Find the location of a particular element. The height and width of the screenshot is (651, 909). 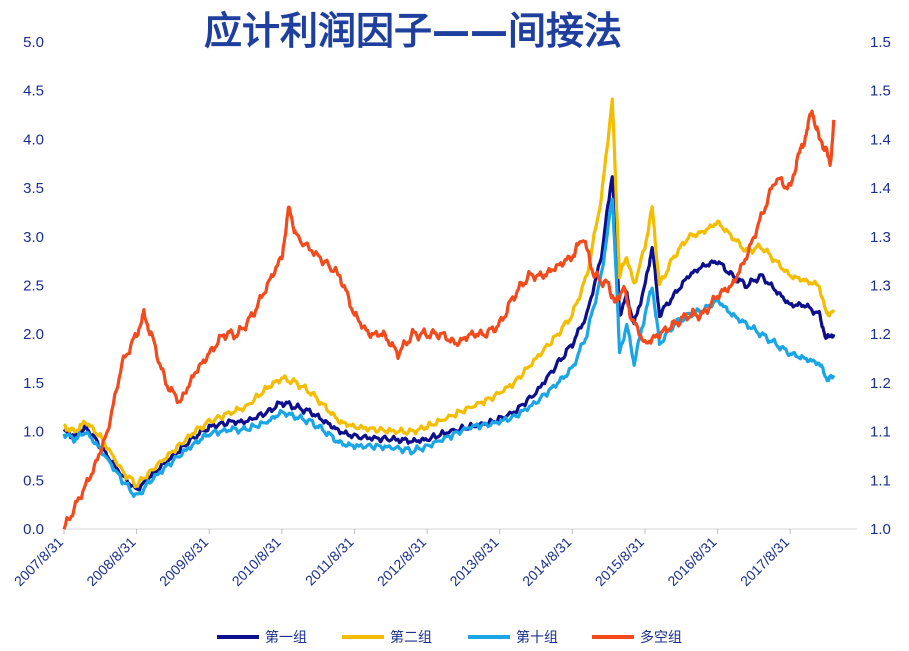

legend-label: 第一组 is located at coordinates (286, 637).